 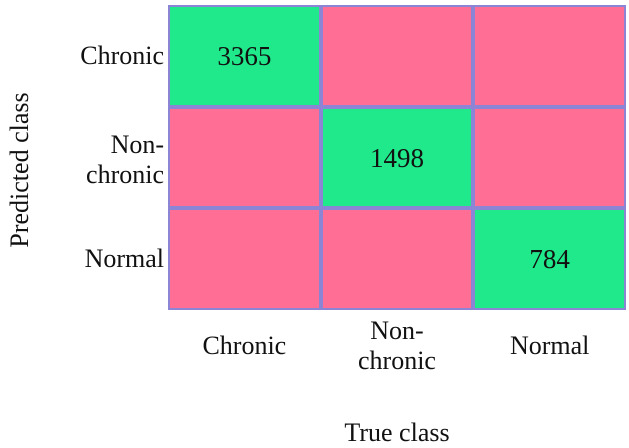 I want to click on matrix-cell-diagonal: 784, so click(x=549, y=259).